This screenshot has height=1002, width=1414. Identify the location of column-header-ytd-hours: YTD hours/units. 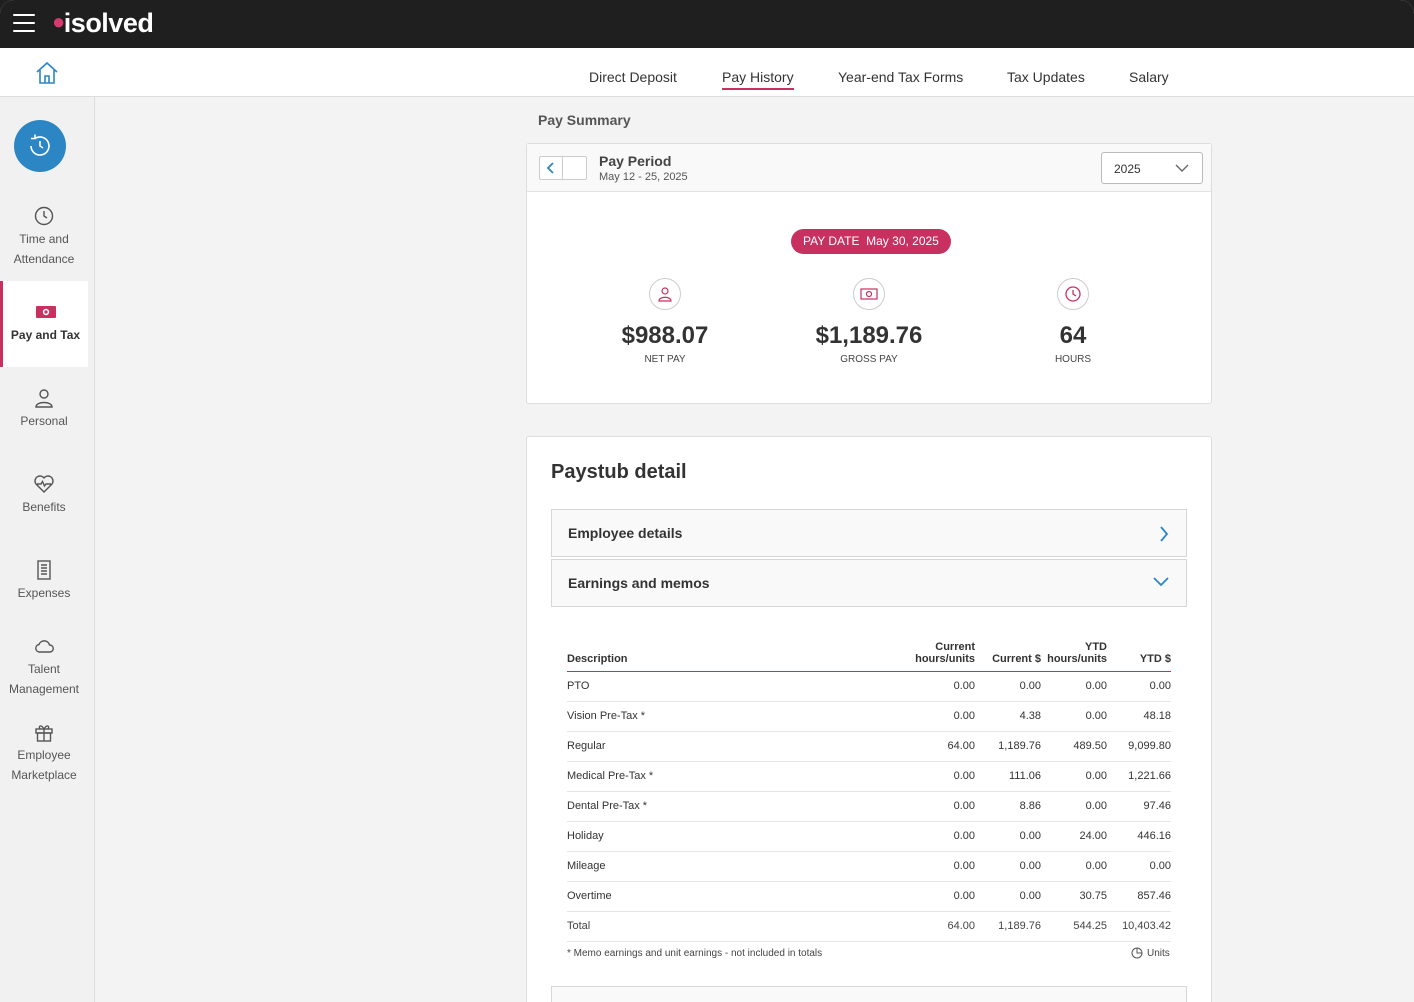
(1074, 652).